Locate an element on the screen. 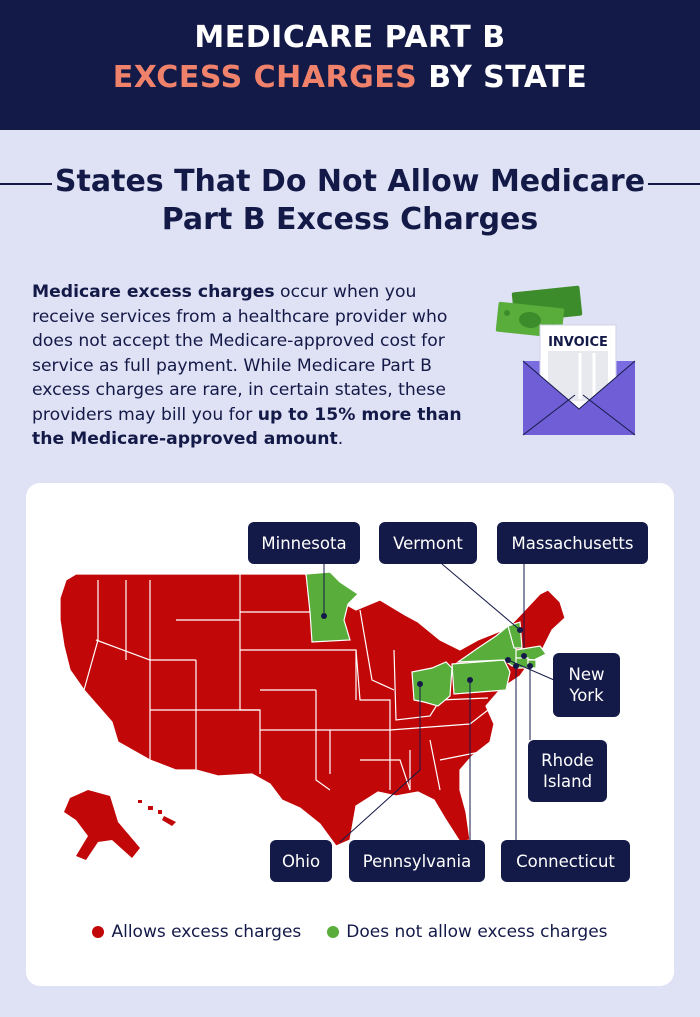 This screenshot has height=1017, width=700. label-ohio: Ohio is located at coordinates (301, 861).